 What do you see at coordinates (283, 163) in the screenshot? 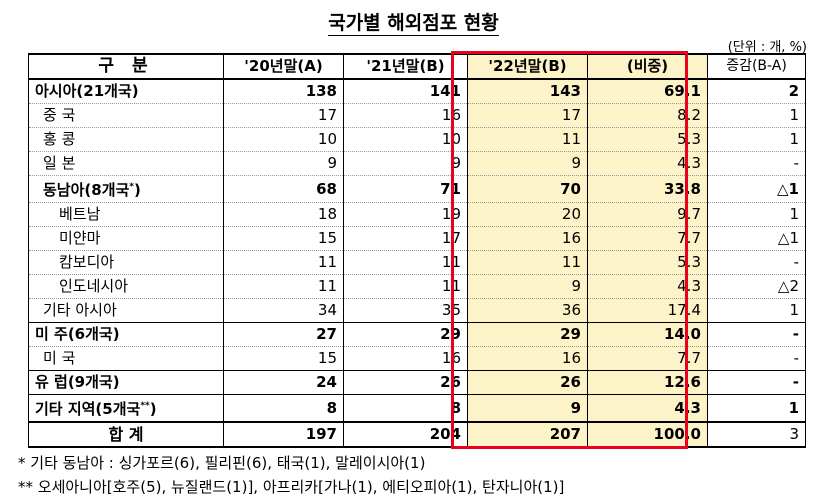
I see `value-2020: 9` at bounding box center [283, 163].